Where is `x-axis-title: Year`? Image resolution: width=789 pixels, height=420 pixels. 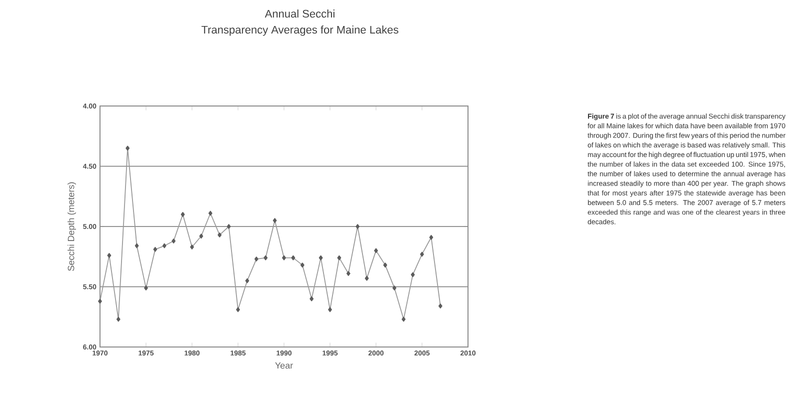 x-axis-title: Year is located at coordinates (284, 365).